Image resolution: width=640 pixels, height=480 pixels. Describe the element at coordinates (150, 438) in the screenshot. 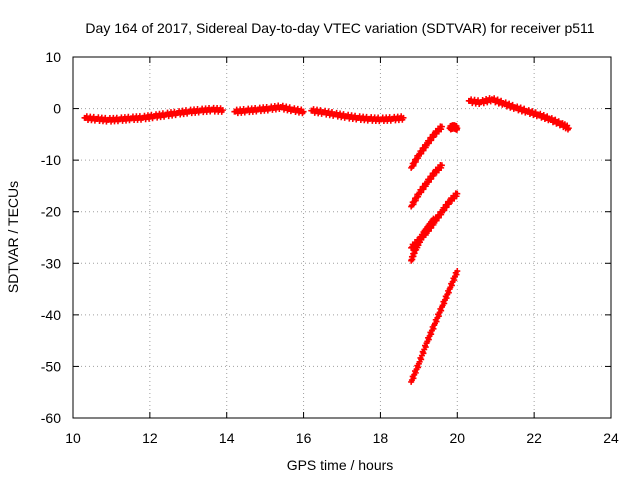

I see `x-tick-label: 12` at that location.